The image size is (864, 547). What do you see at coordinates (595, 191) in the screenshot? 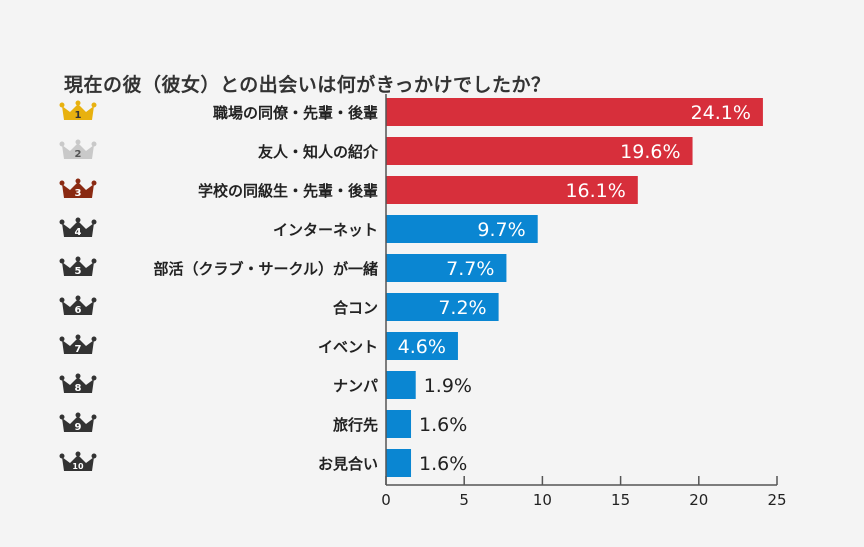
I see `value-label-3: 16.1%` at bounding box center [595, 191].